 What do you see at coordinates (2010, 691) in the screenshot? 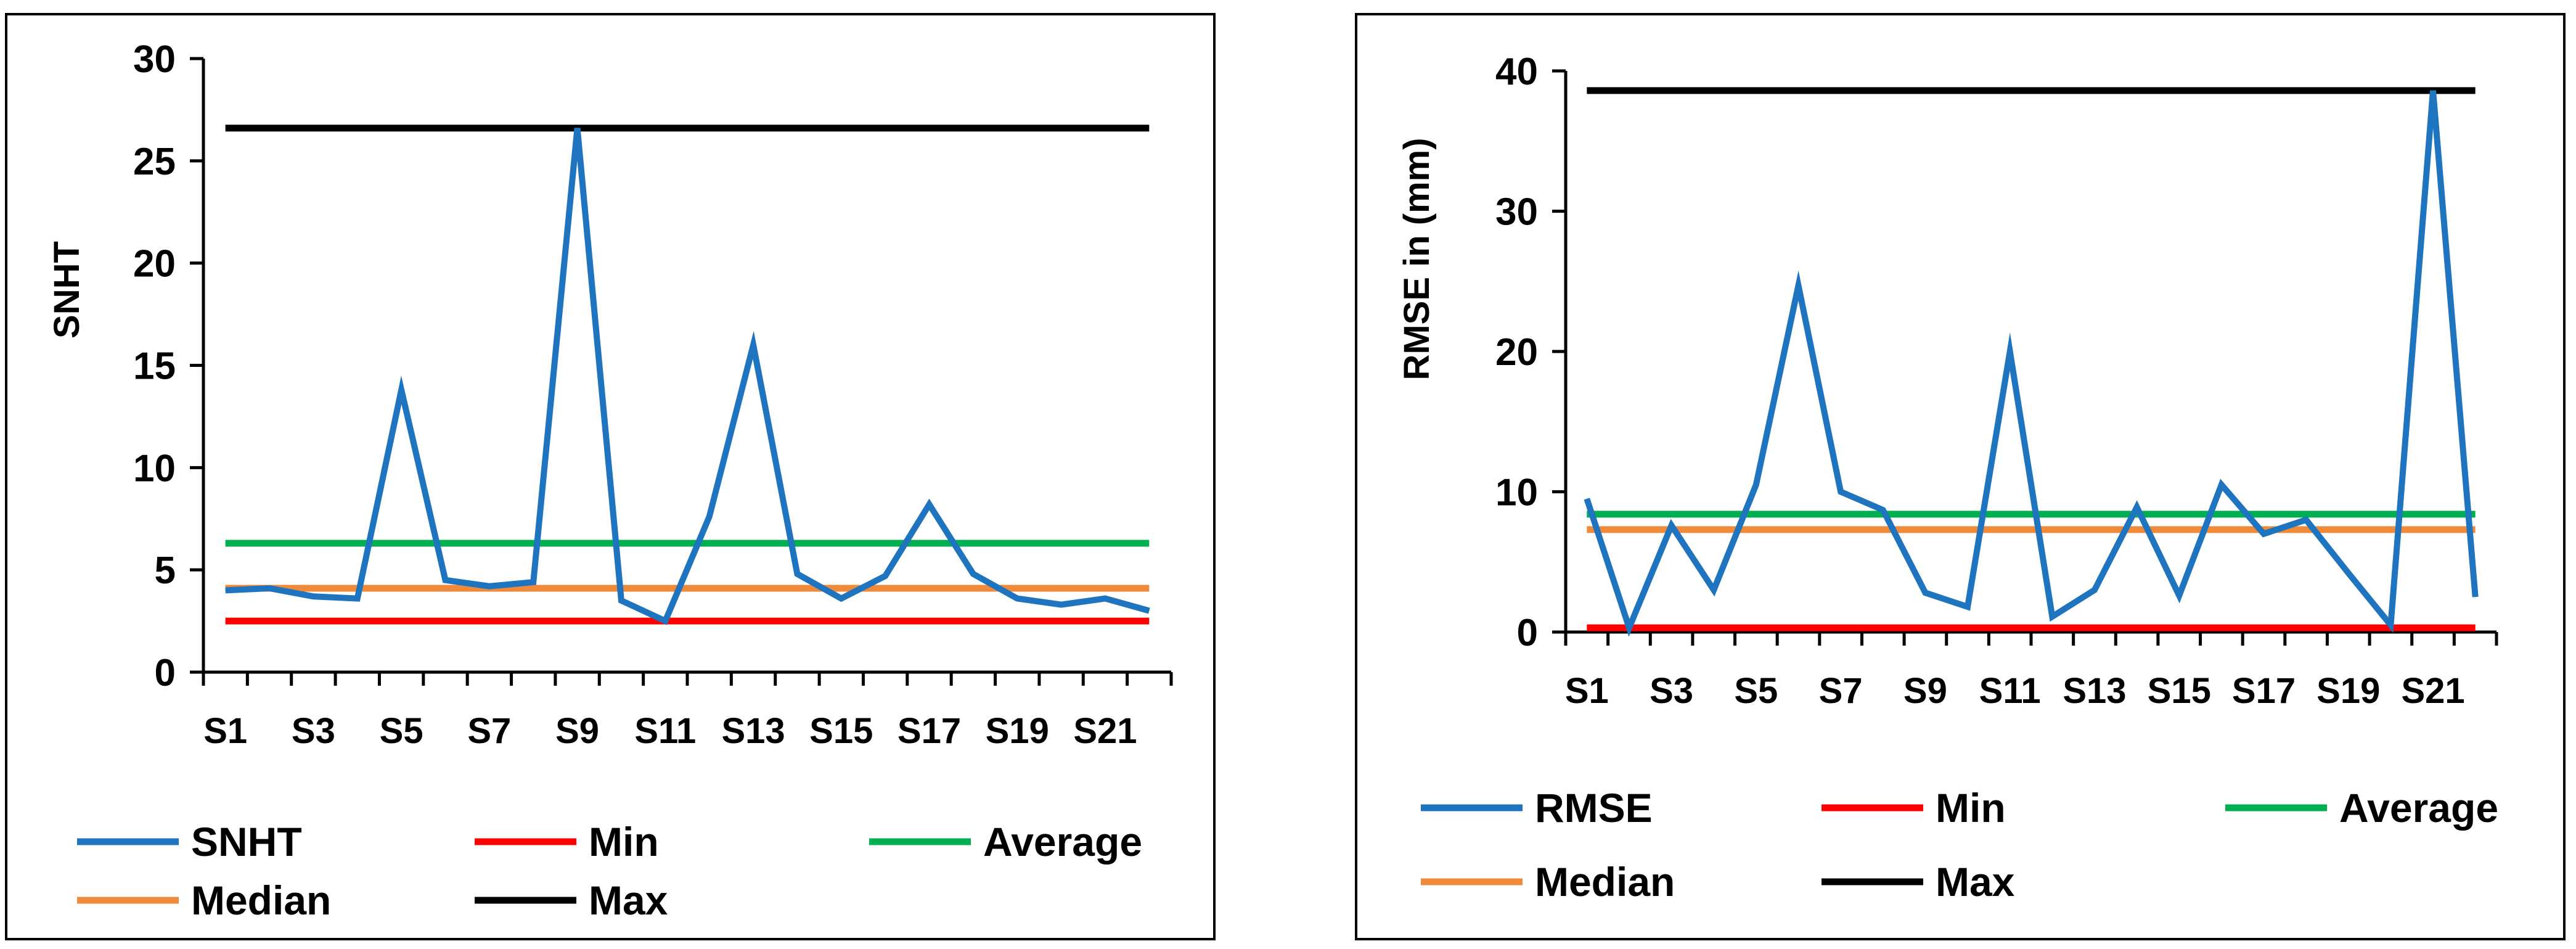
I see `right-x-tick-label-s11: S11` at bounding box center [2010, 691].